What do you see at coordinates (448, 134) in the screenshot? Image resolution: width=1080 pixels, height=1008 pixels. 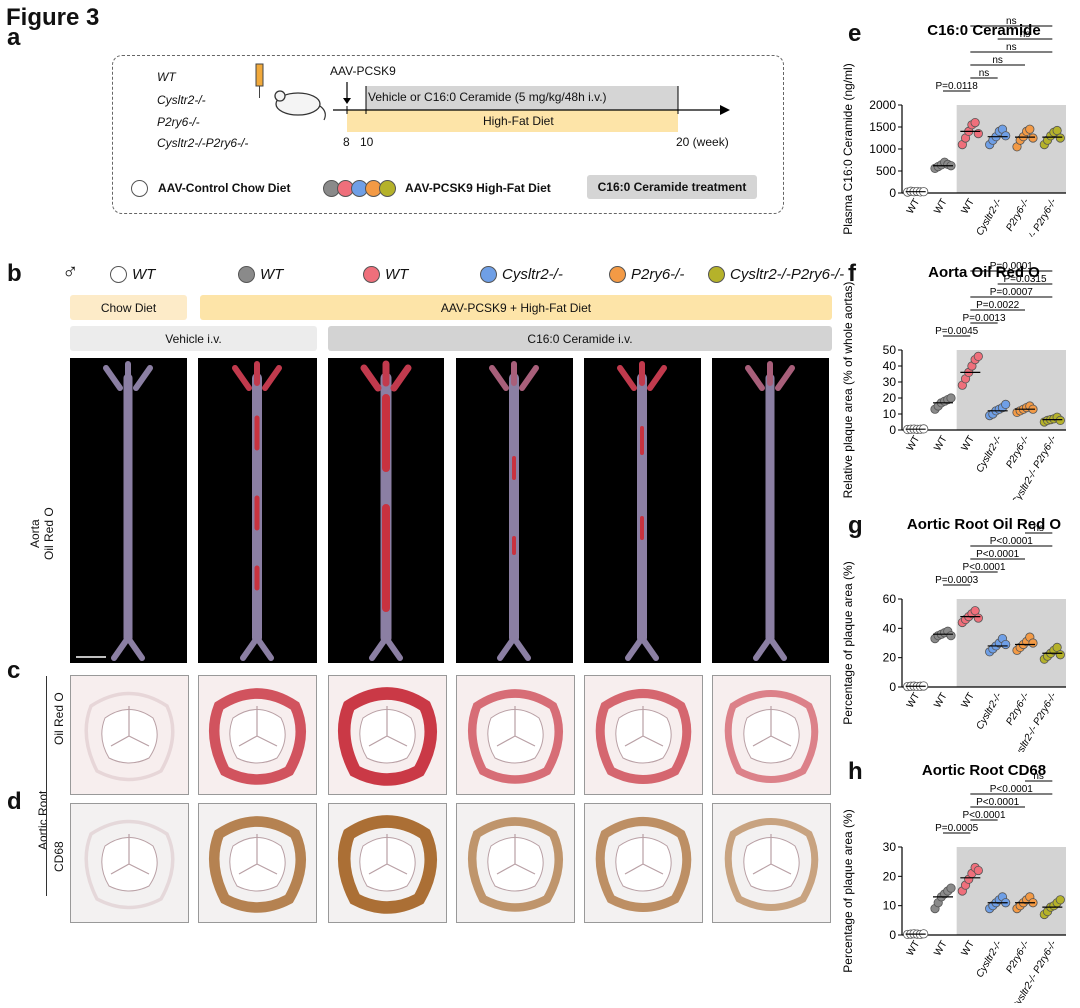 I see `schematic-box` at bounding box center [448, 134].